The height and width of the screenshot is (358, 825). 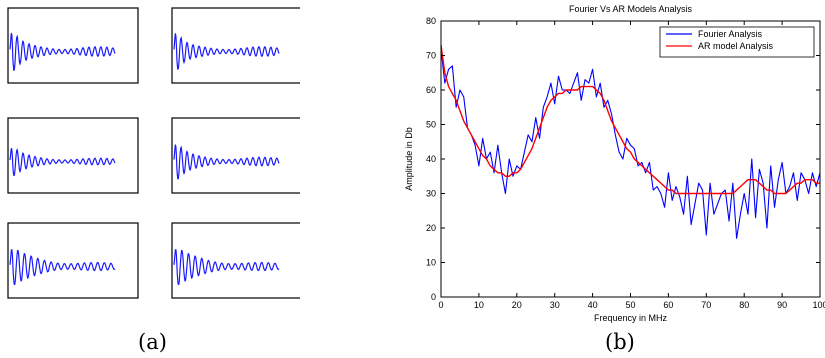 What do you see at coordinates (409, 159) in the screenshot?
I see `y-axis-label: Amplitude in Db` at bounding box center [409, 159].